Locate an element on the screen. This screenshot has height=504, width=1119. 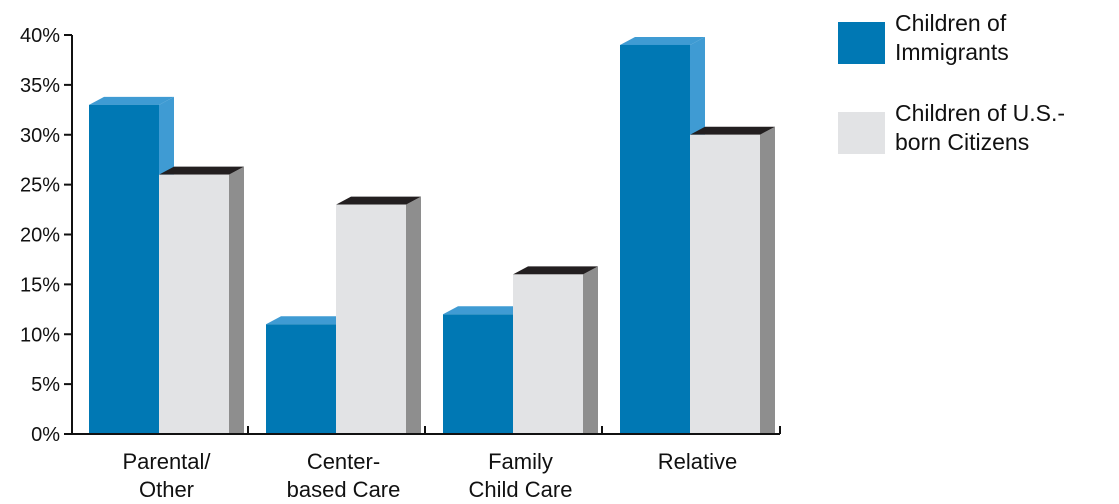
y-tick-label: 35% is located at coordinates (40, 86).